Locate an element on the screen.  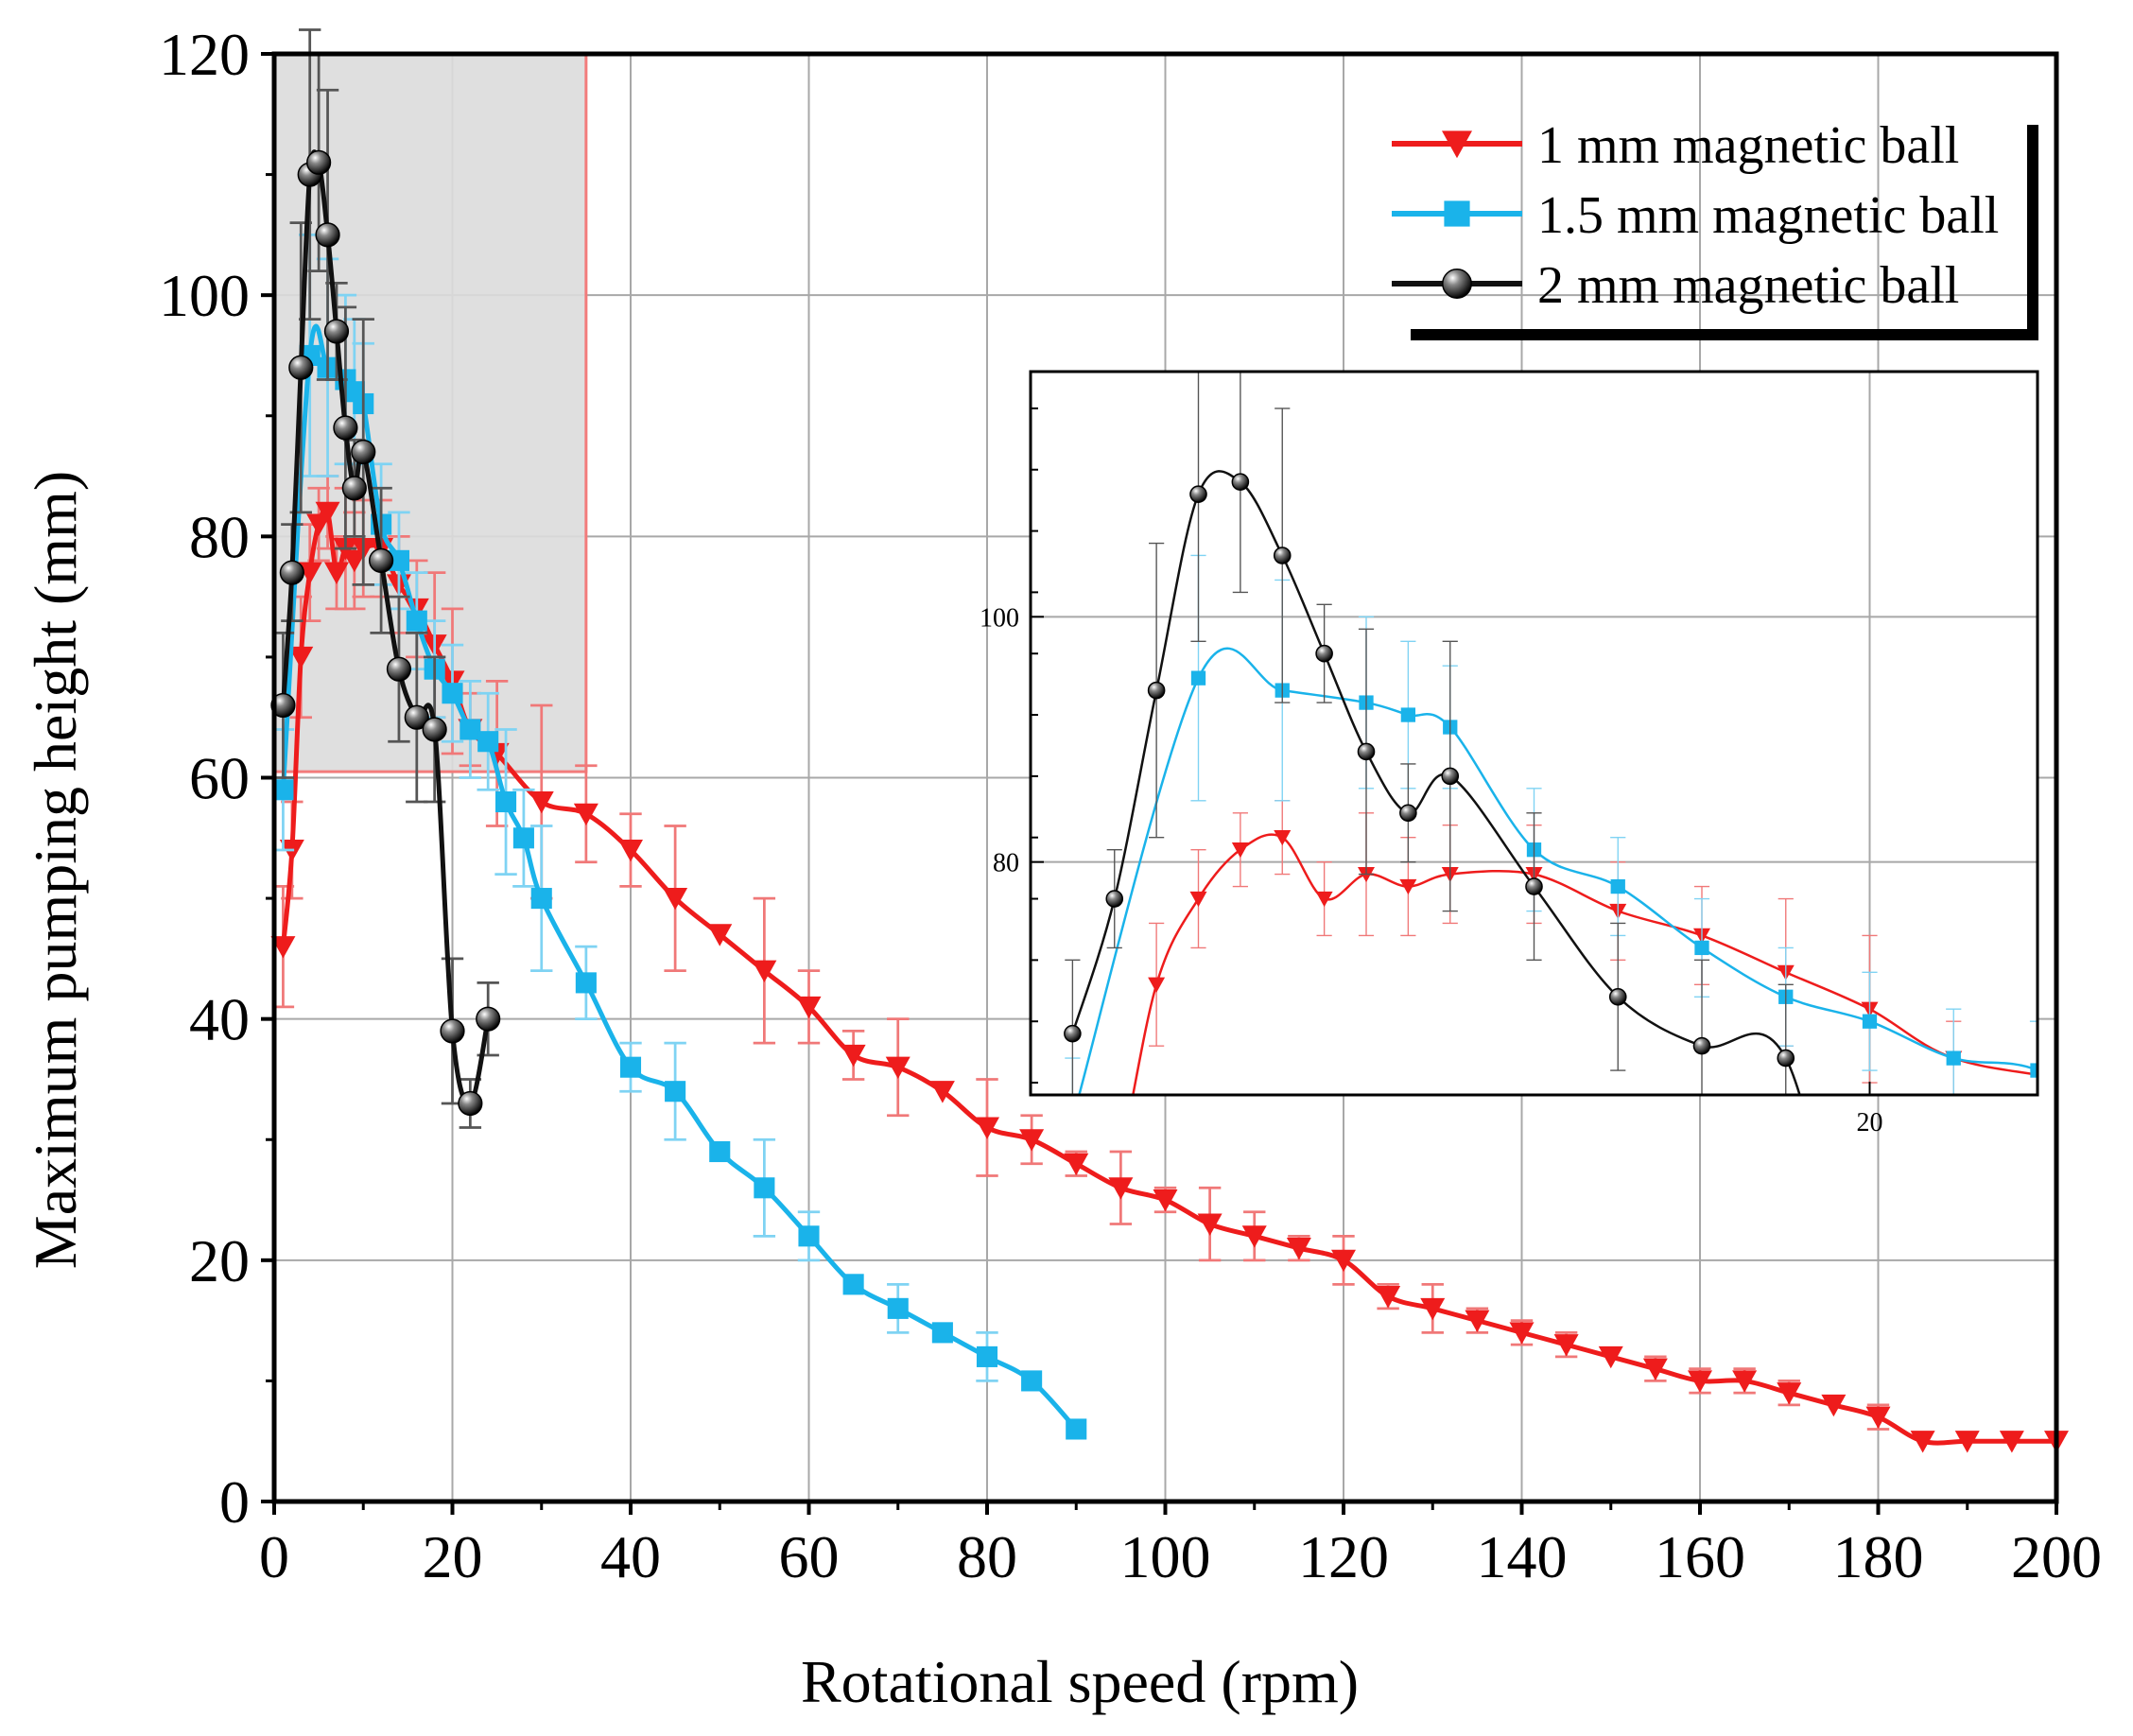
x-tick-label: 0 is located at coordinates (274, 1556).